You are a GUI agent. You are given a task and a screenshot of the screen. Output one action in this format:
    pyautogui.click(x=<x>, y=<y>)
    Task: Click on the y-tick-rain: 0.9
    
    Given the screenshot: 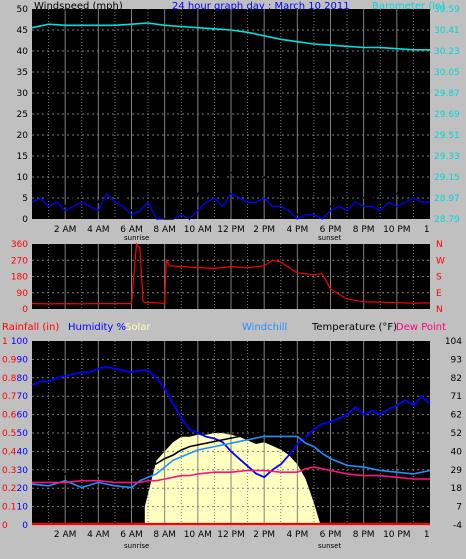 What is the action you would take?
    pyautogui.click(x=9, y=360)
    